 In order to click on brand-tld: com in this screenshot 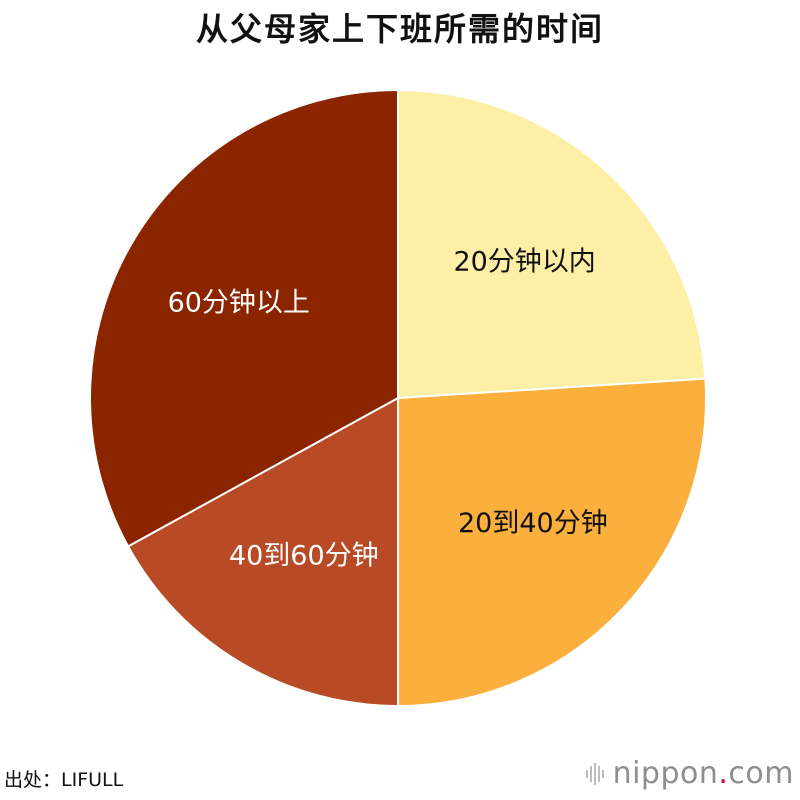, I will do `click(761, 773)`.